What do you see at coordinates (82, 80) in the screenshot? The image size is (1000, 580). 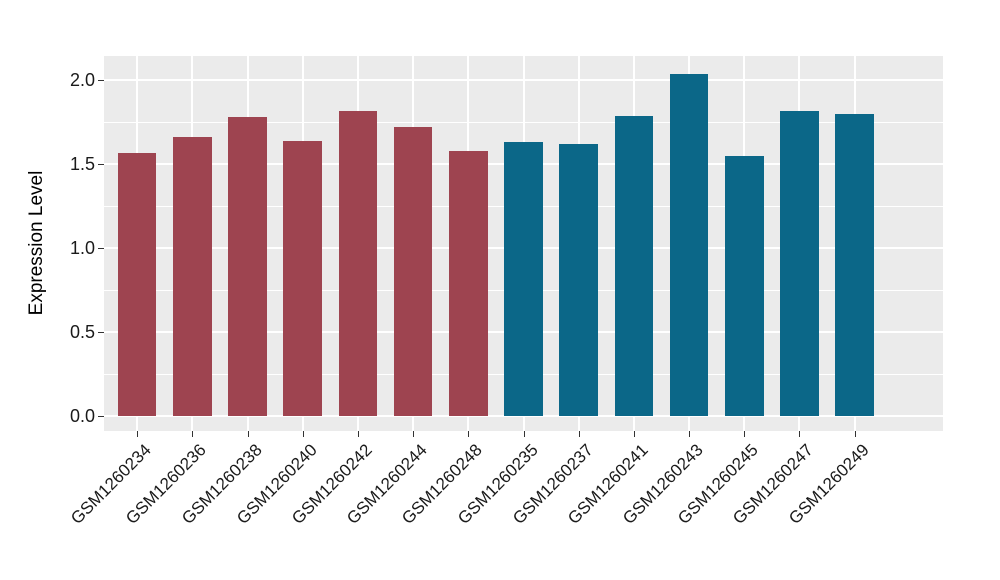 I see `y-tick-label: 2.0` at bounding box center [82, 80].